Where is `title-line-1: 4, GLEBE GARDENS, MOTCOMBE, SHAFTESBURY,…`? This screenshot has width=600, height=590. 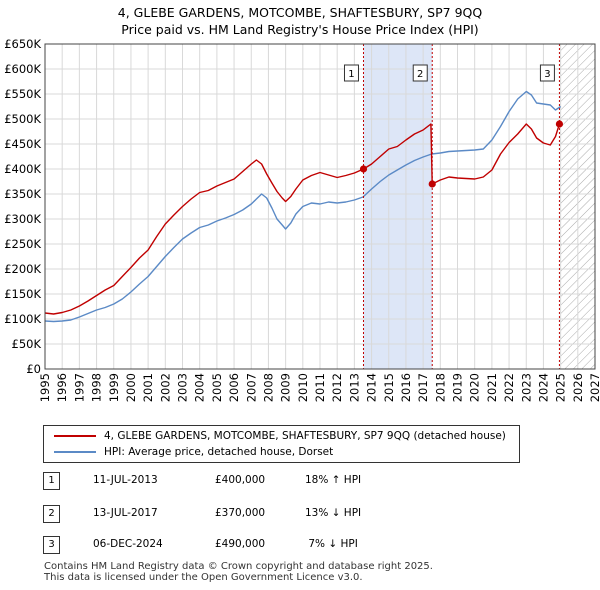
title-line-1: 4, GLEBE GARDENS, MOTCOMBE, SHAFTESBURY,… is located at coordinates (300, 12).